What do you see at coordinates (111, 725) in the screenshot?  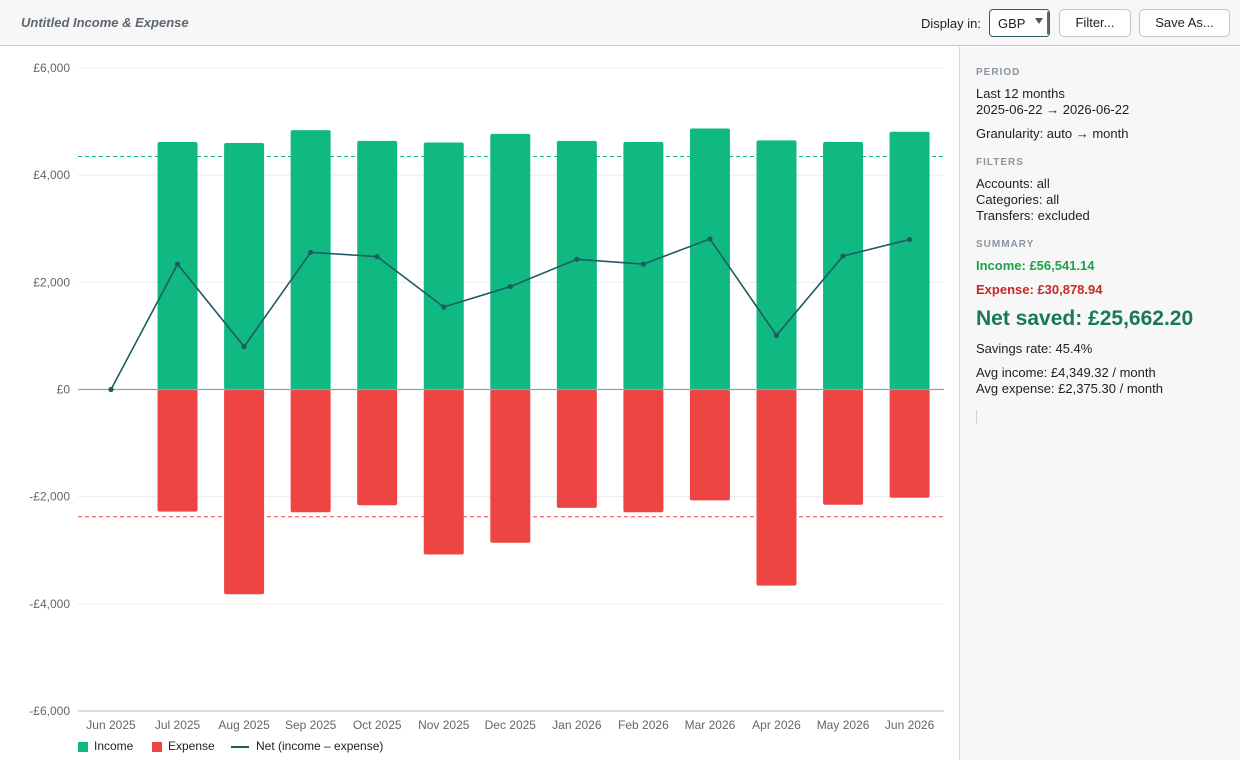 I see `x-tick-label: Jun 2025` at bounding box center [111, 725].